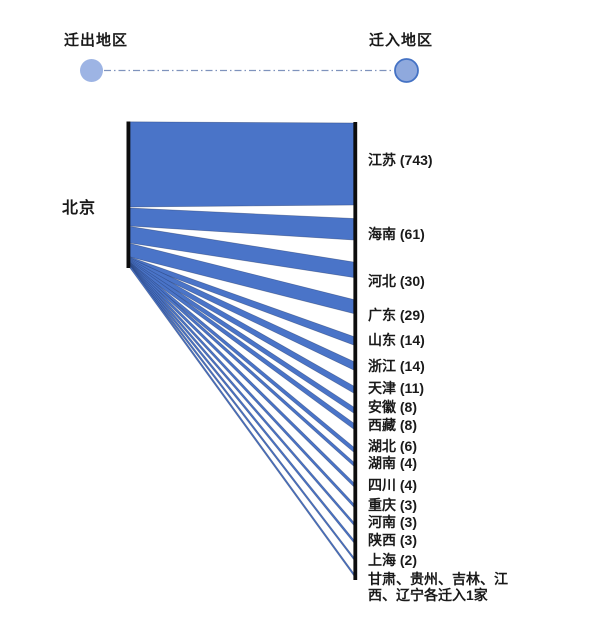 The height and width of the screenshot is (634, 609). What do you see at coordinates (91, 70) in the screenshot?
I see `legend-out-circle-icon` at bounding box center [91, 70].